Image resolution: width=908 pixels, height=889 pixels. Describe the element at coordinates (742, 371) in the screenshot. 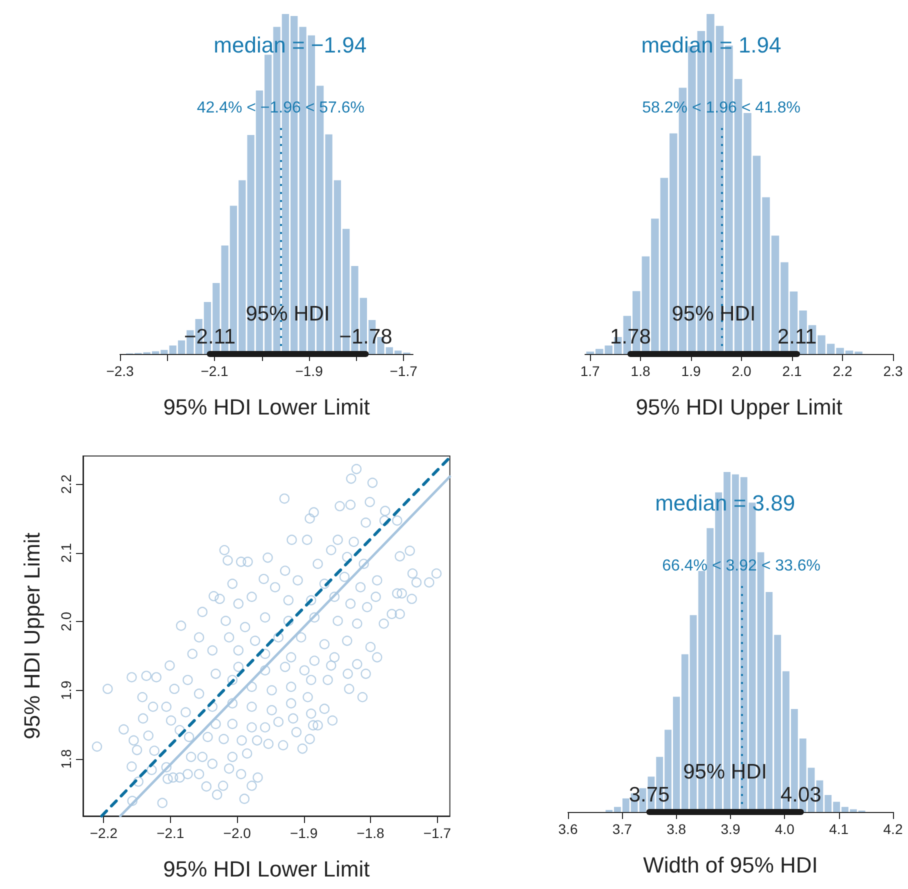

I see `x-tick-label: 2.0` at that location.